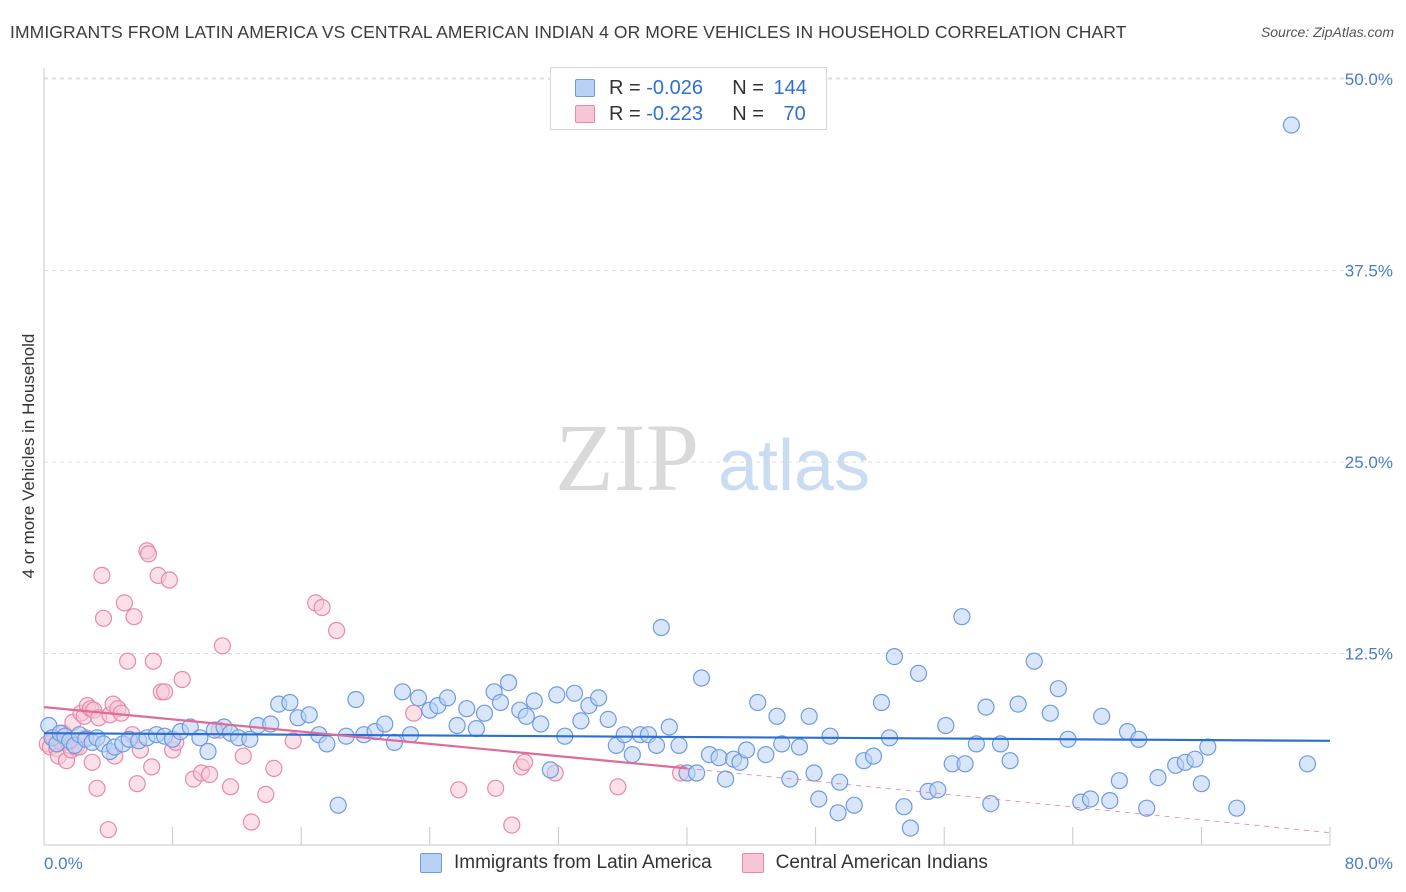 The width and height of the screenshot is (1406, 892). I want to click on x-tick-label-min: 0.0%, so click(63, 863).